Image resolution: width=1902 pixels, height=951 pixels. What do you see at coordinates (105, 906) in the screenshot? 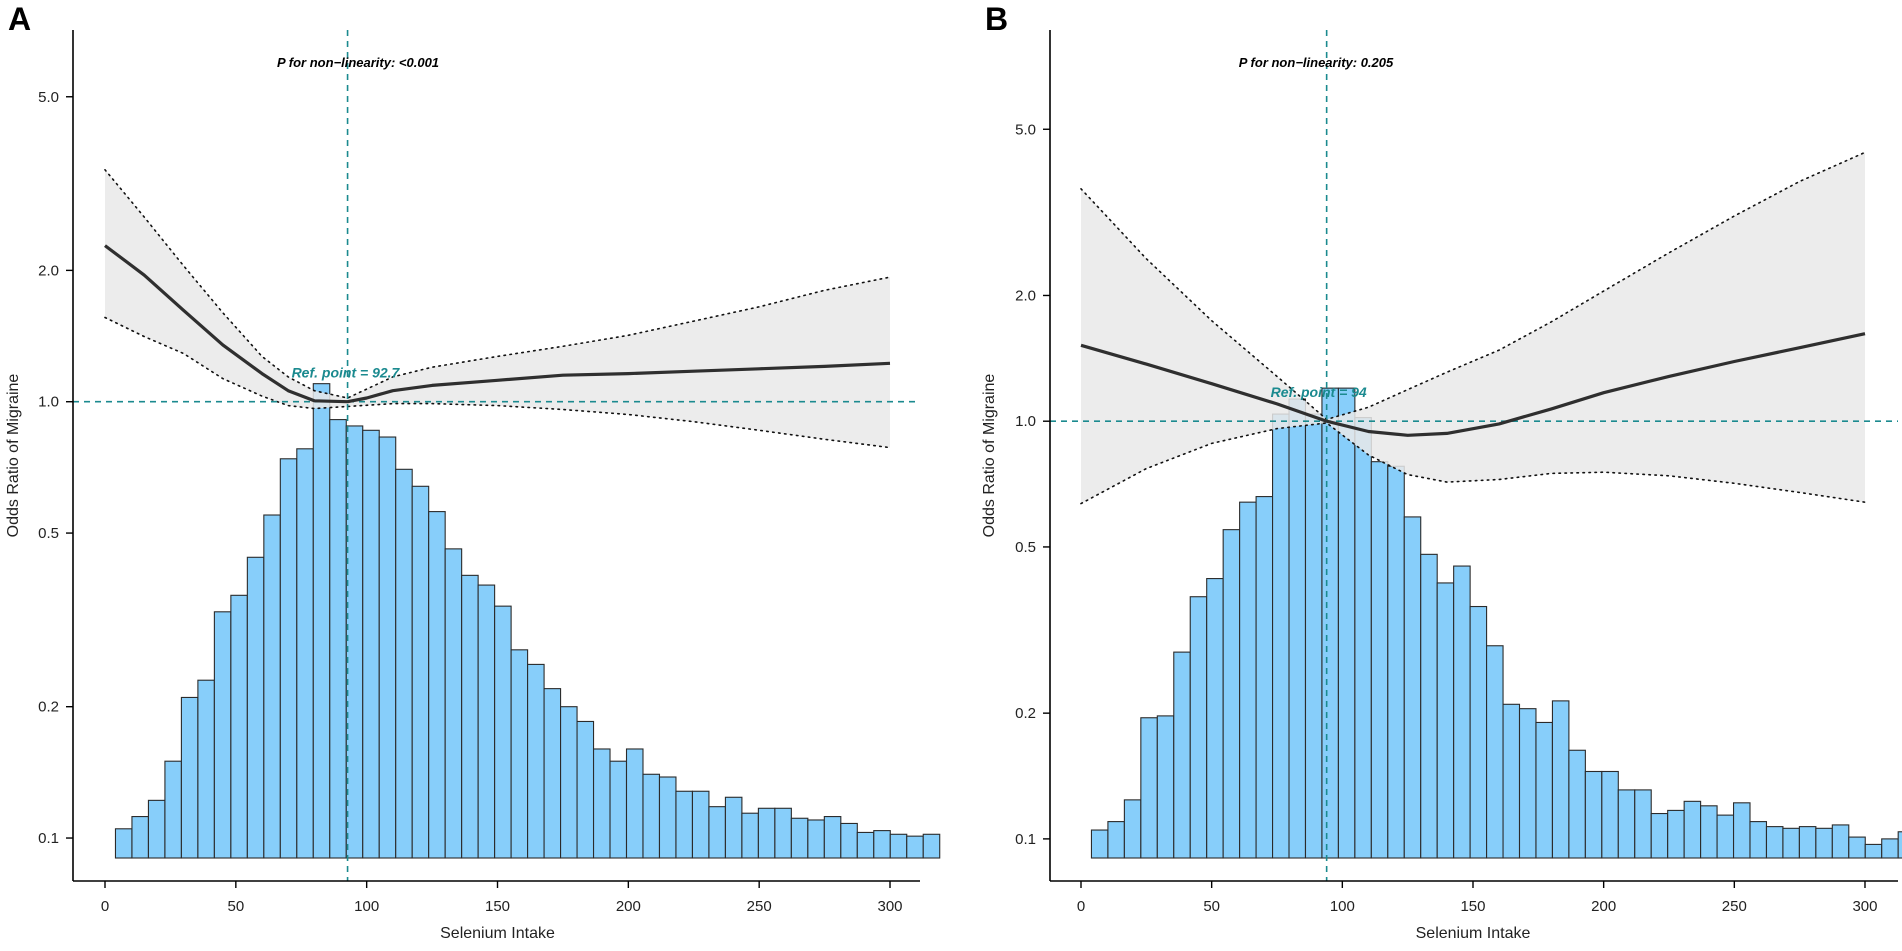
I see `x-tick-label: 0` at bounding box center [105, 906].